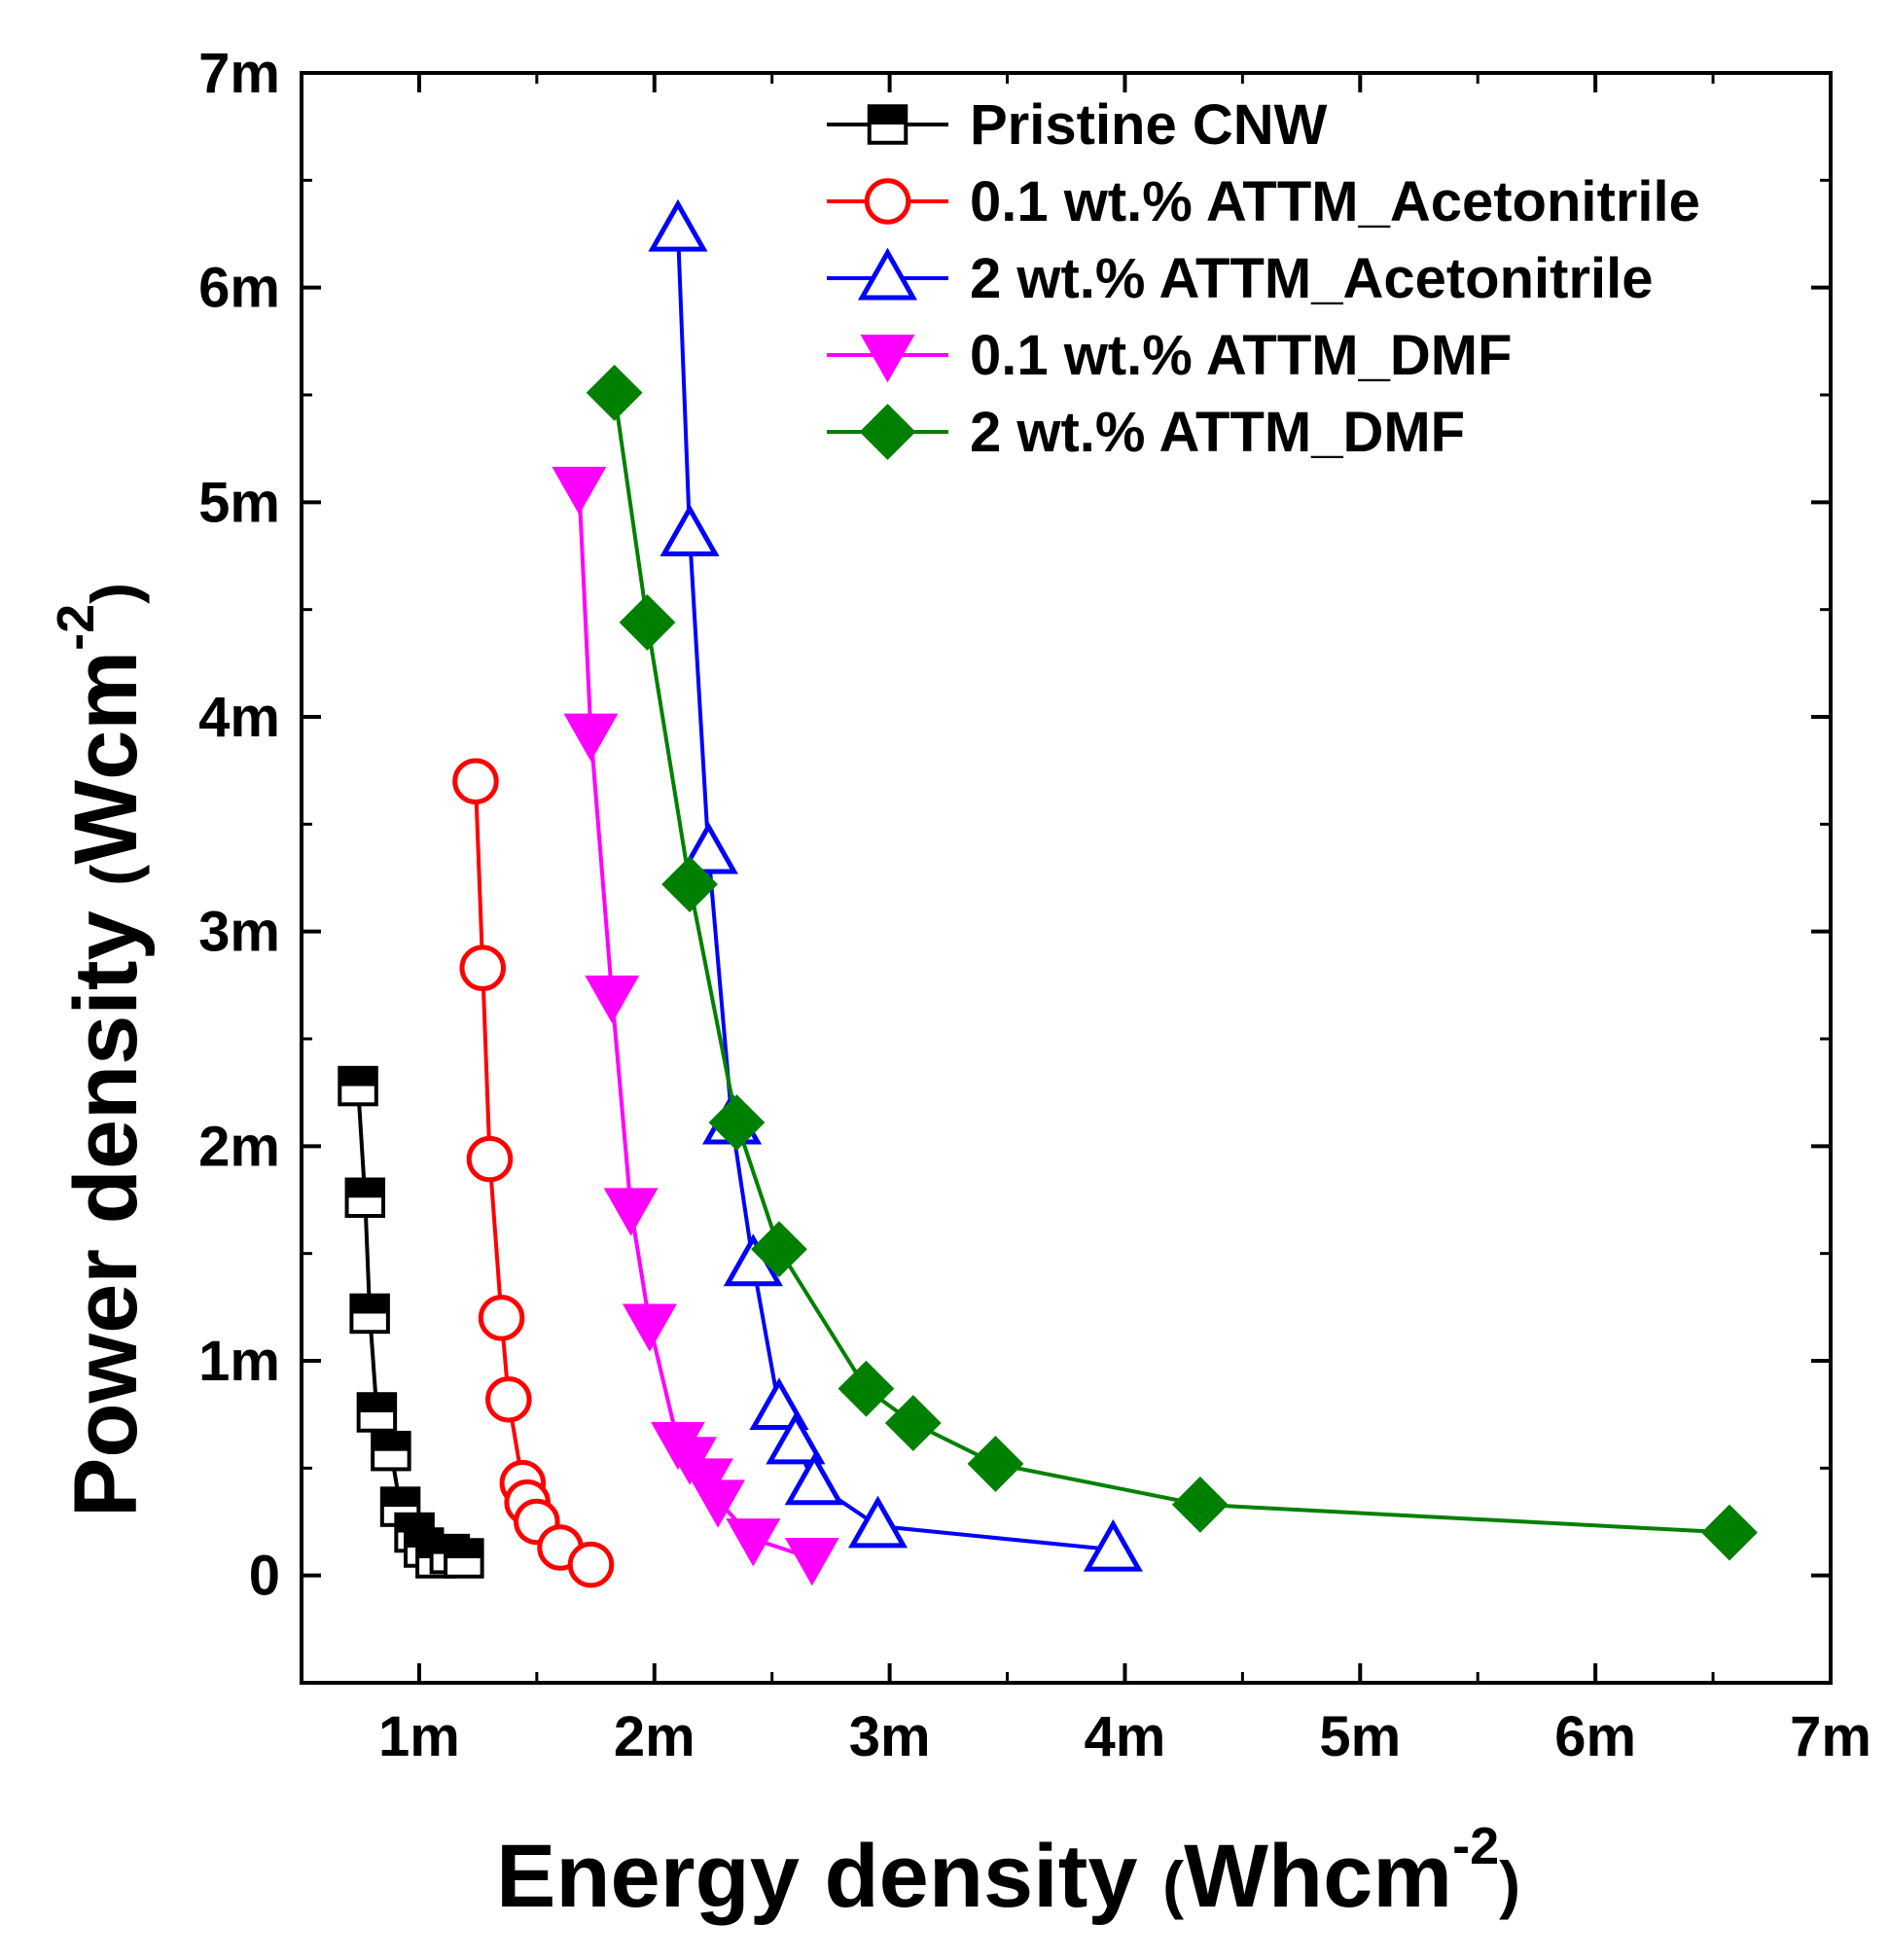 Image resolution: width=1889 pixels, height=1960 pixels. What do you see at coordinates (1360, 1736) in the screenshot?
I see `x-tick-label: 5m` at bounding box center [1360, 1736].